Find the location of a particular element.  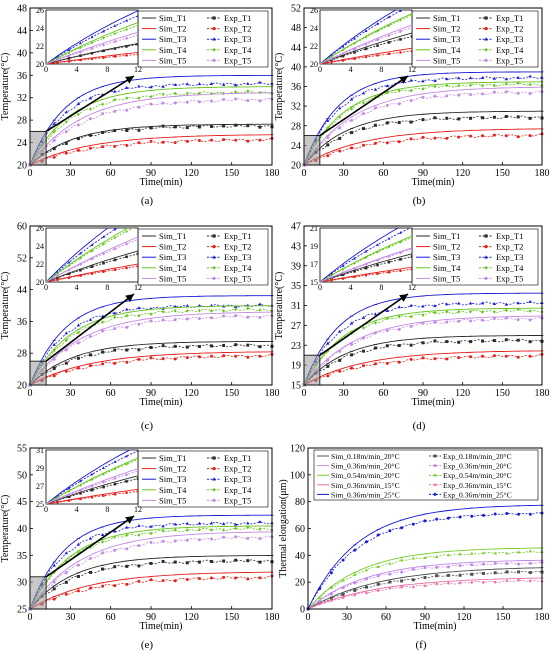

data-point-Exp_0.54m/min_20°C is located at coordinates (530, 551).